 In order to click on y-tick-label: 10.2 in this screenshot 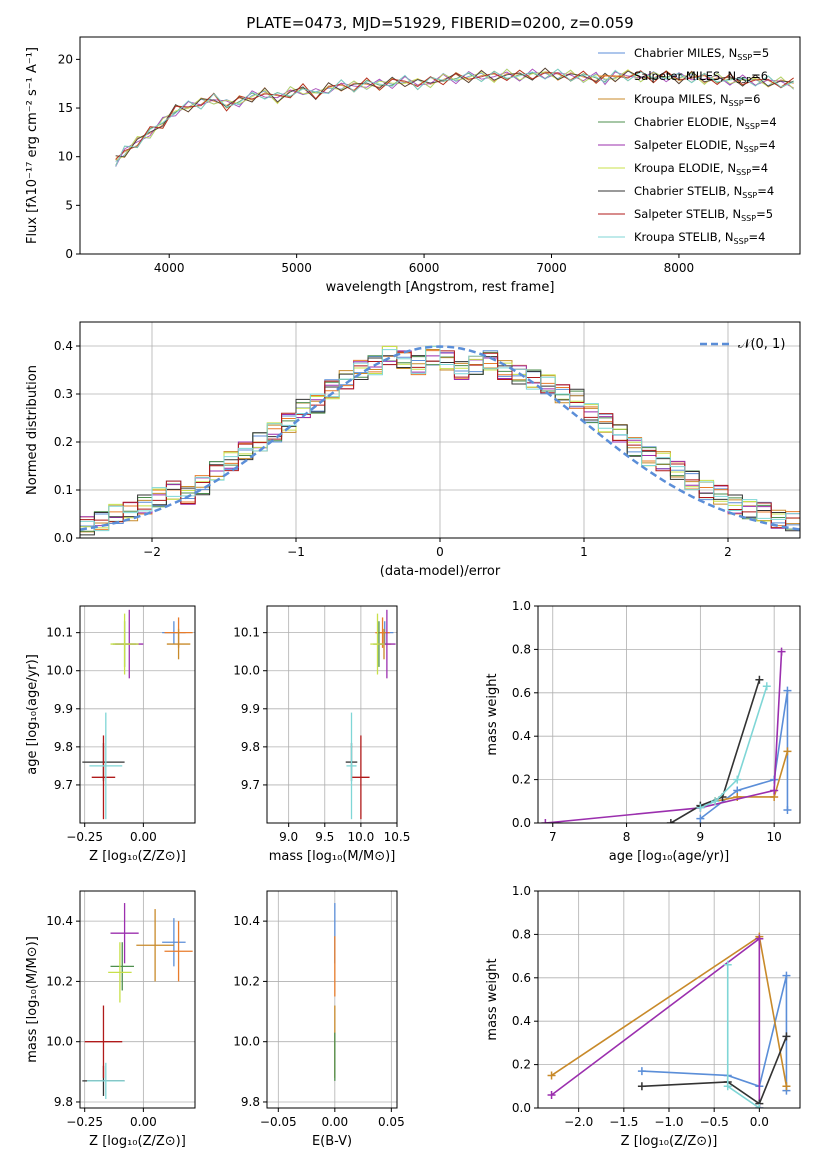, I will do `click(59, 981)`.